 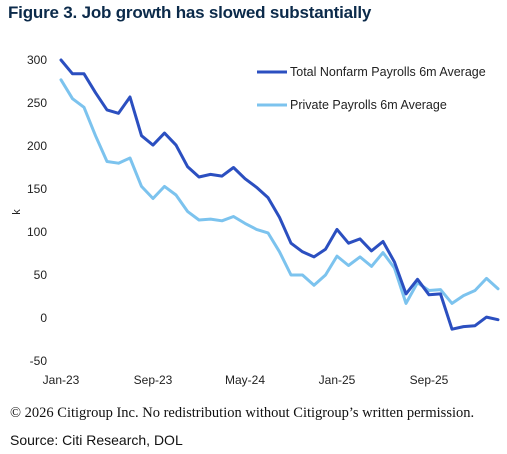 I want to click on y-axis-label: k, so click(x=17, y=212).